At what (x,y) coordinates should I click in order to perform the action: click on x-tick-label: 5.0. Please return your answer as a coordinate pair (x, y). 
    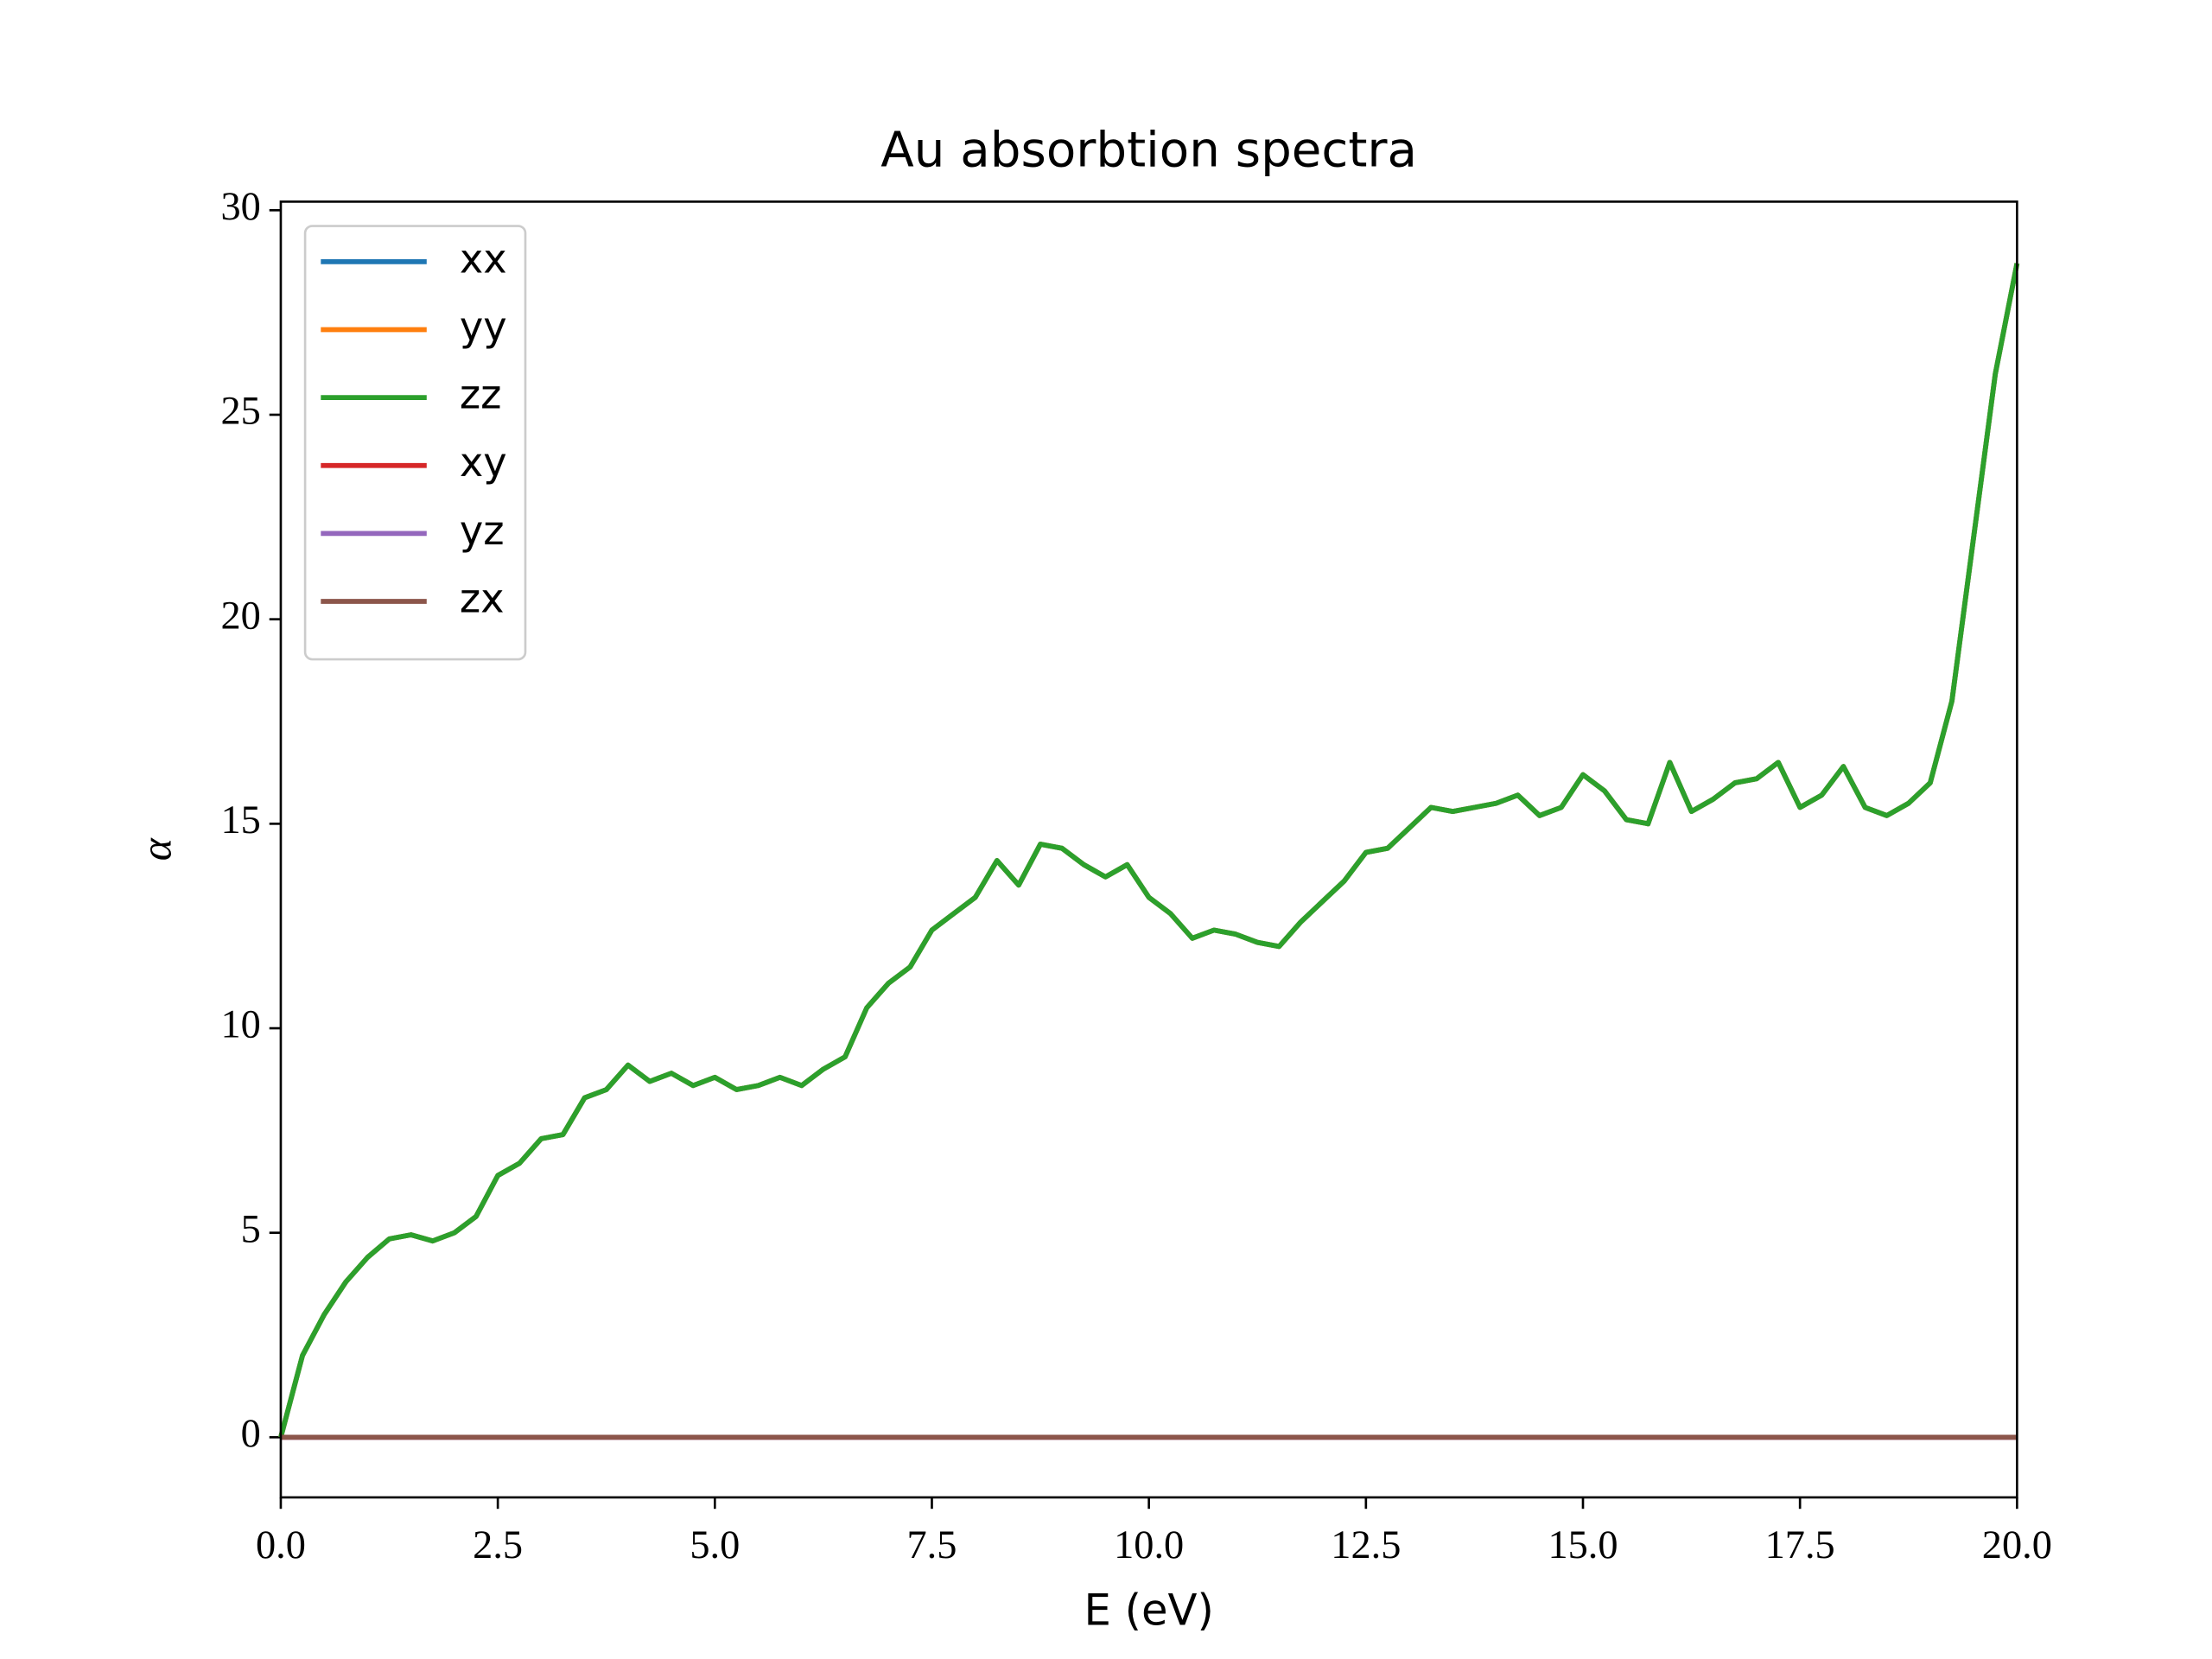
    Looking at the image, I should click on (715, 1545).